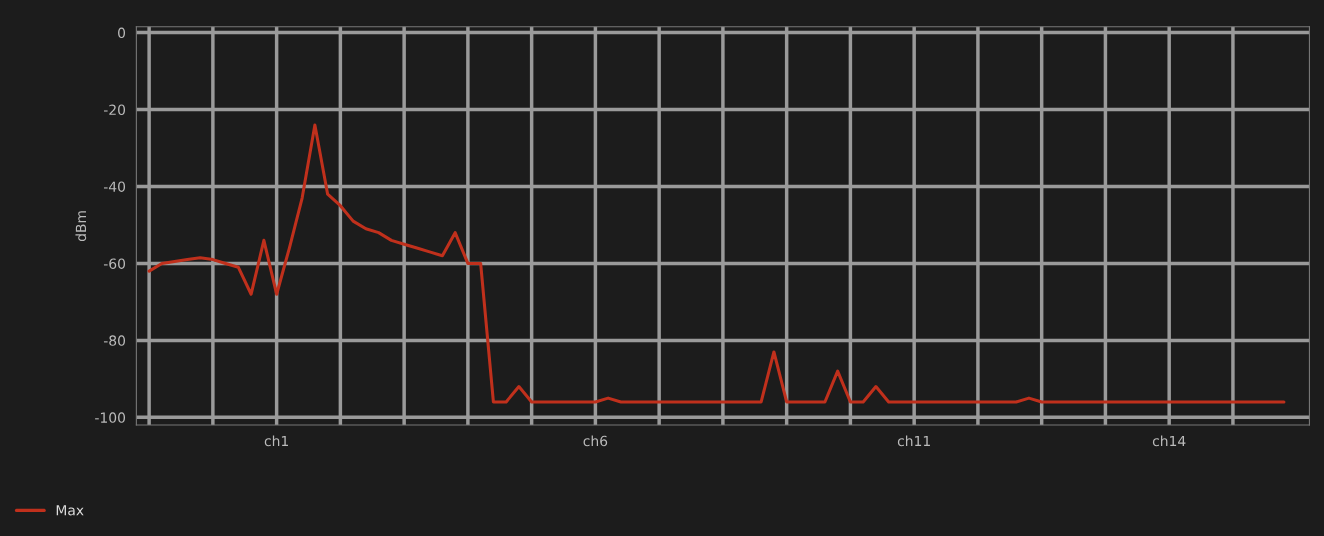  Describe the element at coordinates (110, 417) in the screenshot. I see `y-tick-label: -100` at that location.